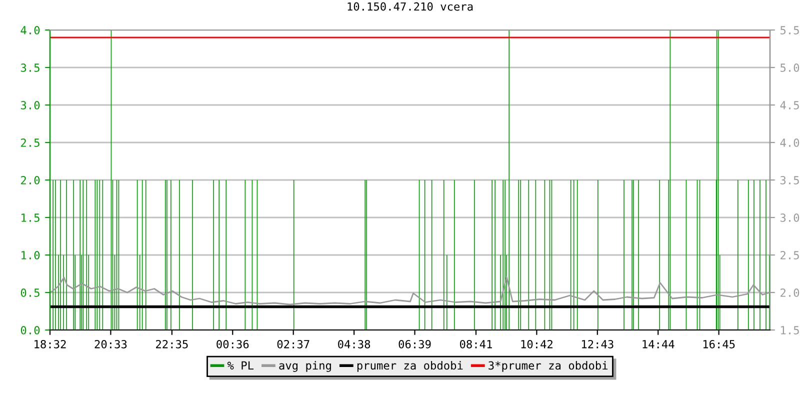 This screenshot has width=800, height=400. Describe the element at coordinates (789, 255) in the screenshot. I see `y2-tick-label: 2.5` at that location.